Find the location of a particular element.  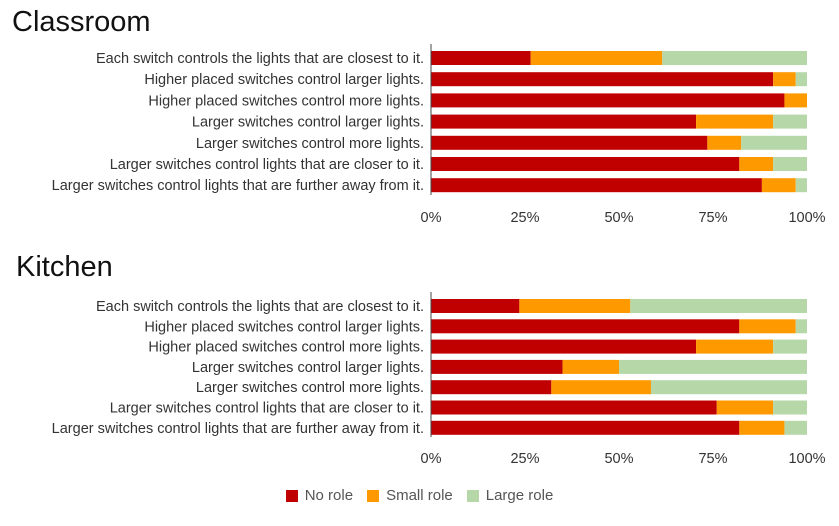

kitchen-x-tick-label-3: 75% is located at coordinates (712, 459).